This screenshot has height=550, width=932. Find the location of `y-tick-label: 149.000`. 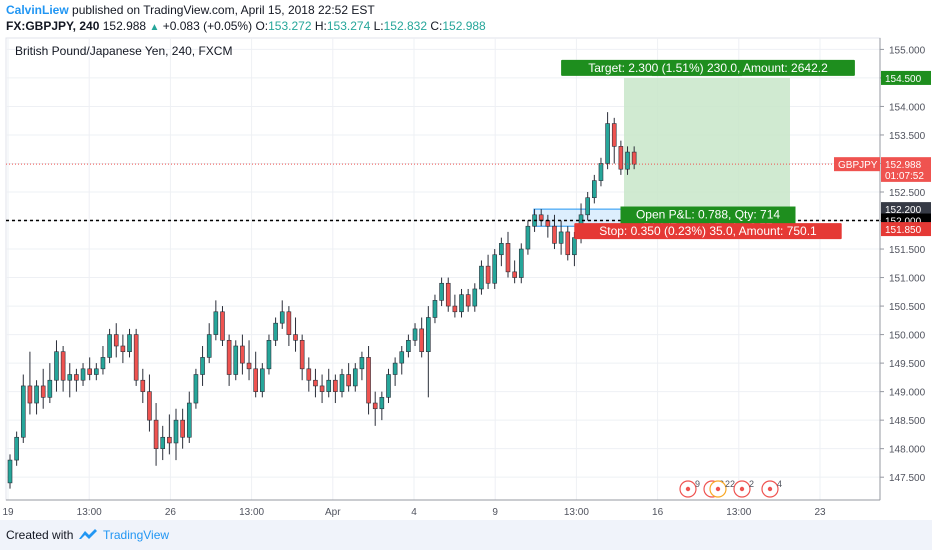

y-tick-label: 149.000 is located at coordinates (907, 393).